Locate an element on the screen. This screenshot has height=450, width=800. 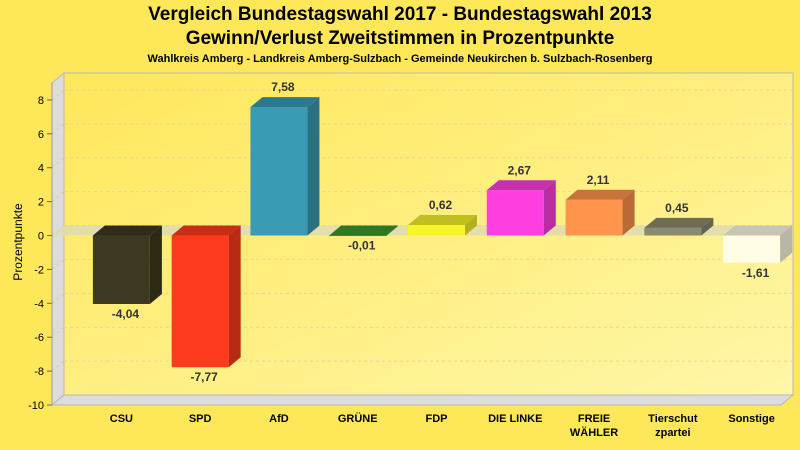
x-tick-label-line: SPD is located at coordinates (200, 419).